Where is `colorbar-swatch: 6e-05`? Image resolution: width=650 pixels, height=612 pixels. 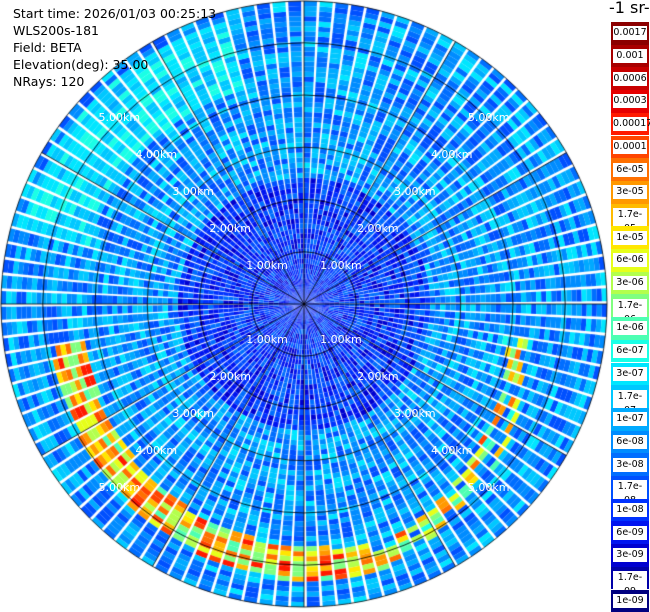 colorbar-swatch: 6e-05 is located at coordinates (630, 169).